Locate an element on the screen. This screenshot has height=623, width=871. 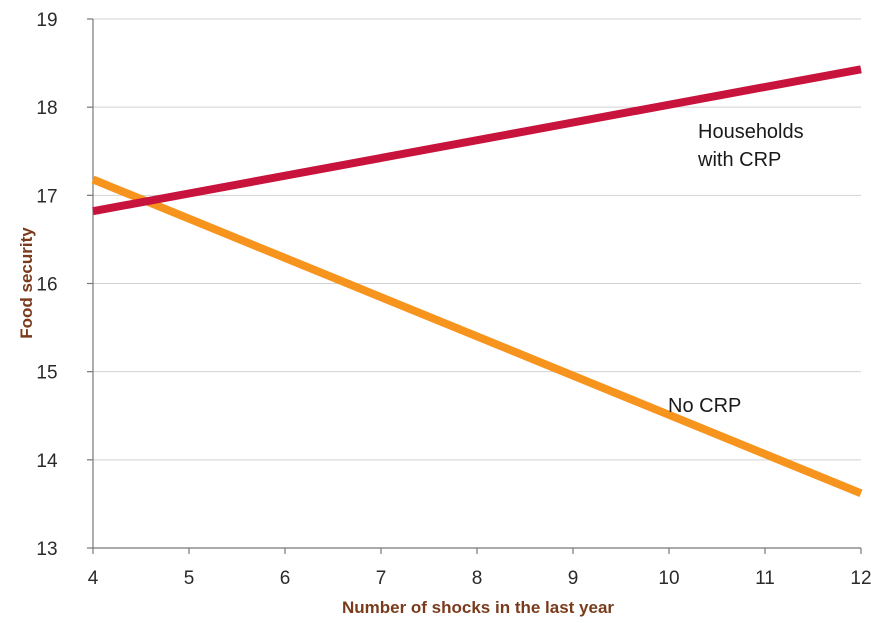
x-tick-label: 11 is located at coordinates (765, 578).